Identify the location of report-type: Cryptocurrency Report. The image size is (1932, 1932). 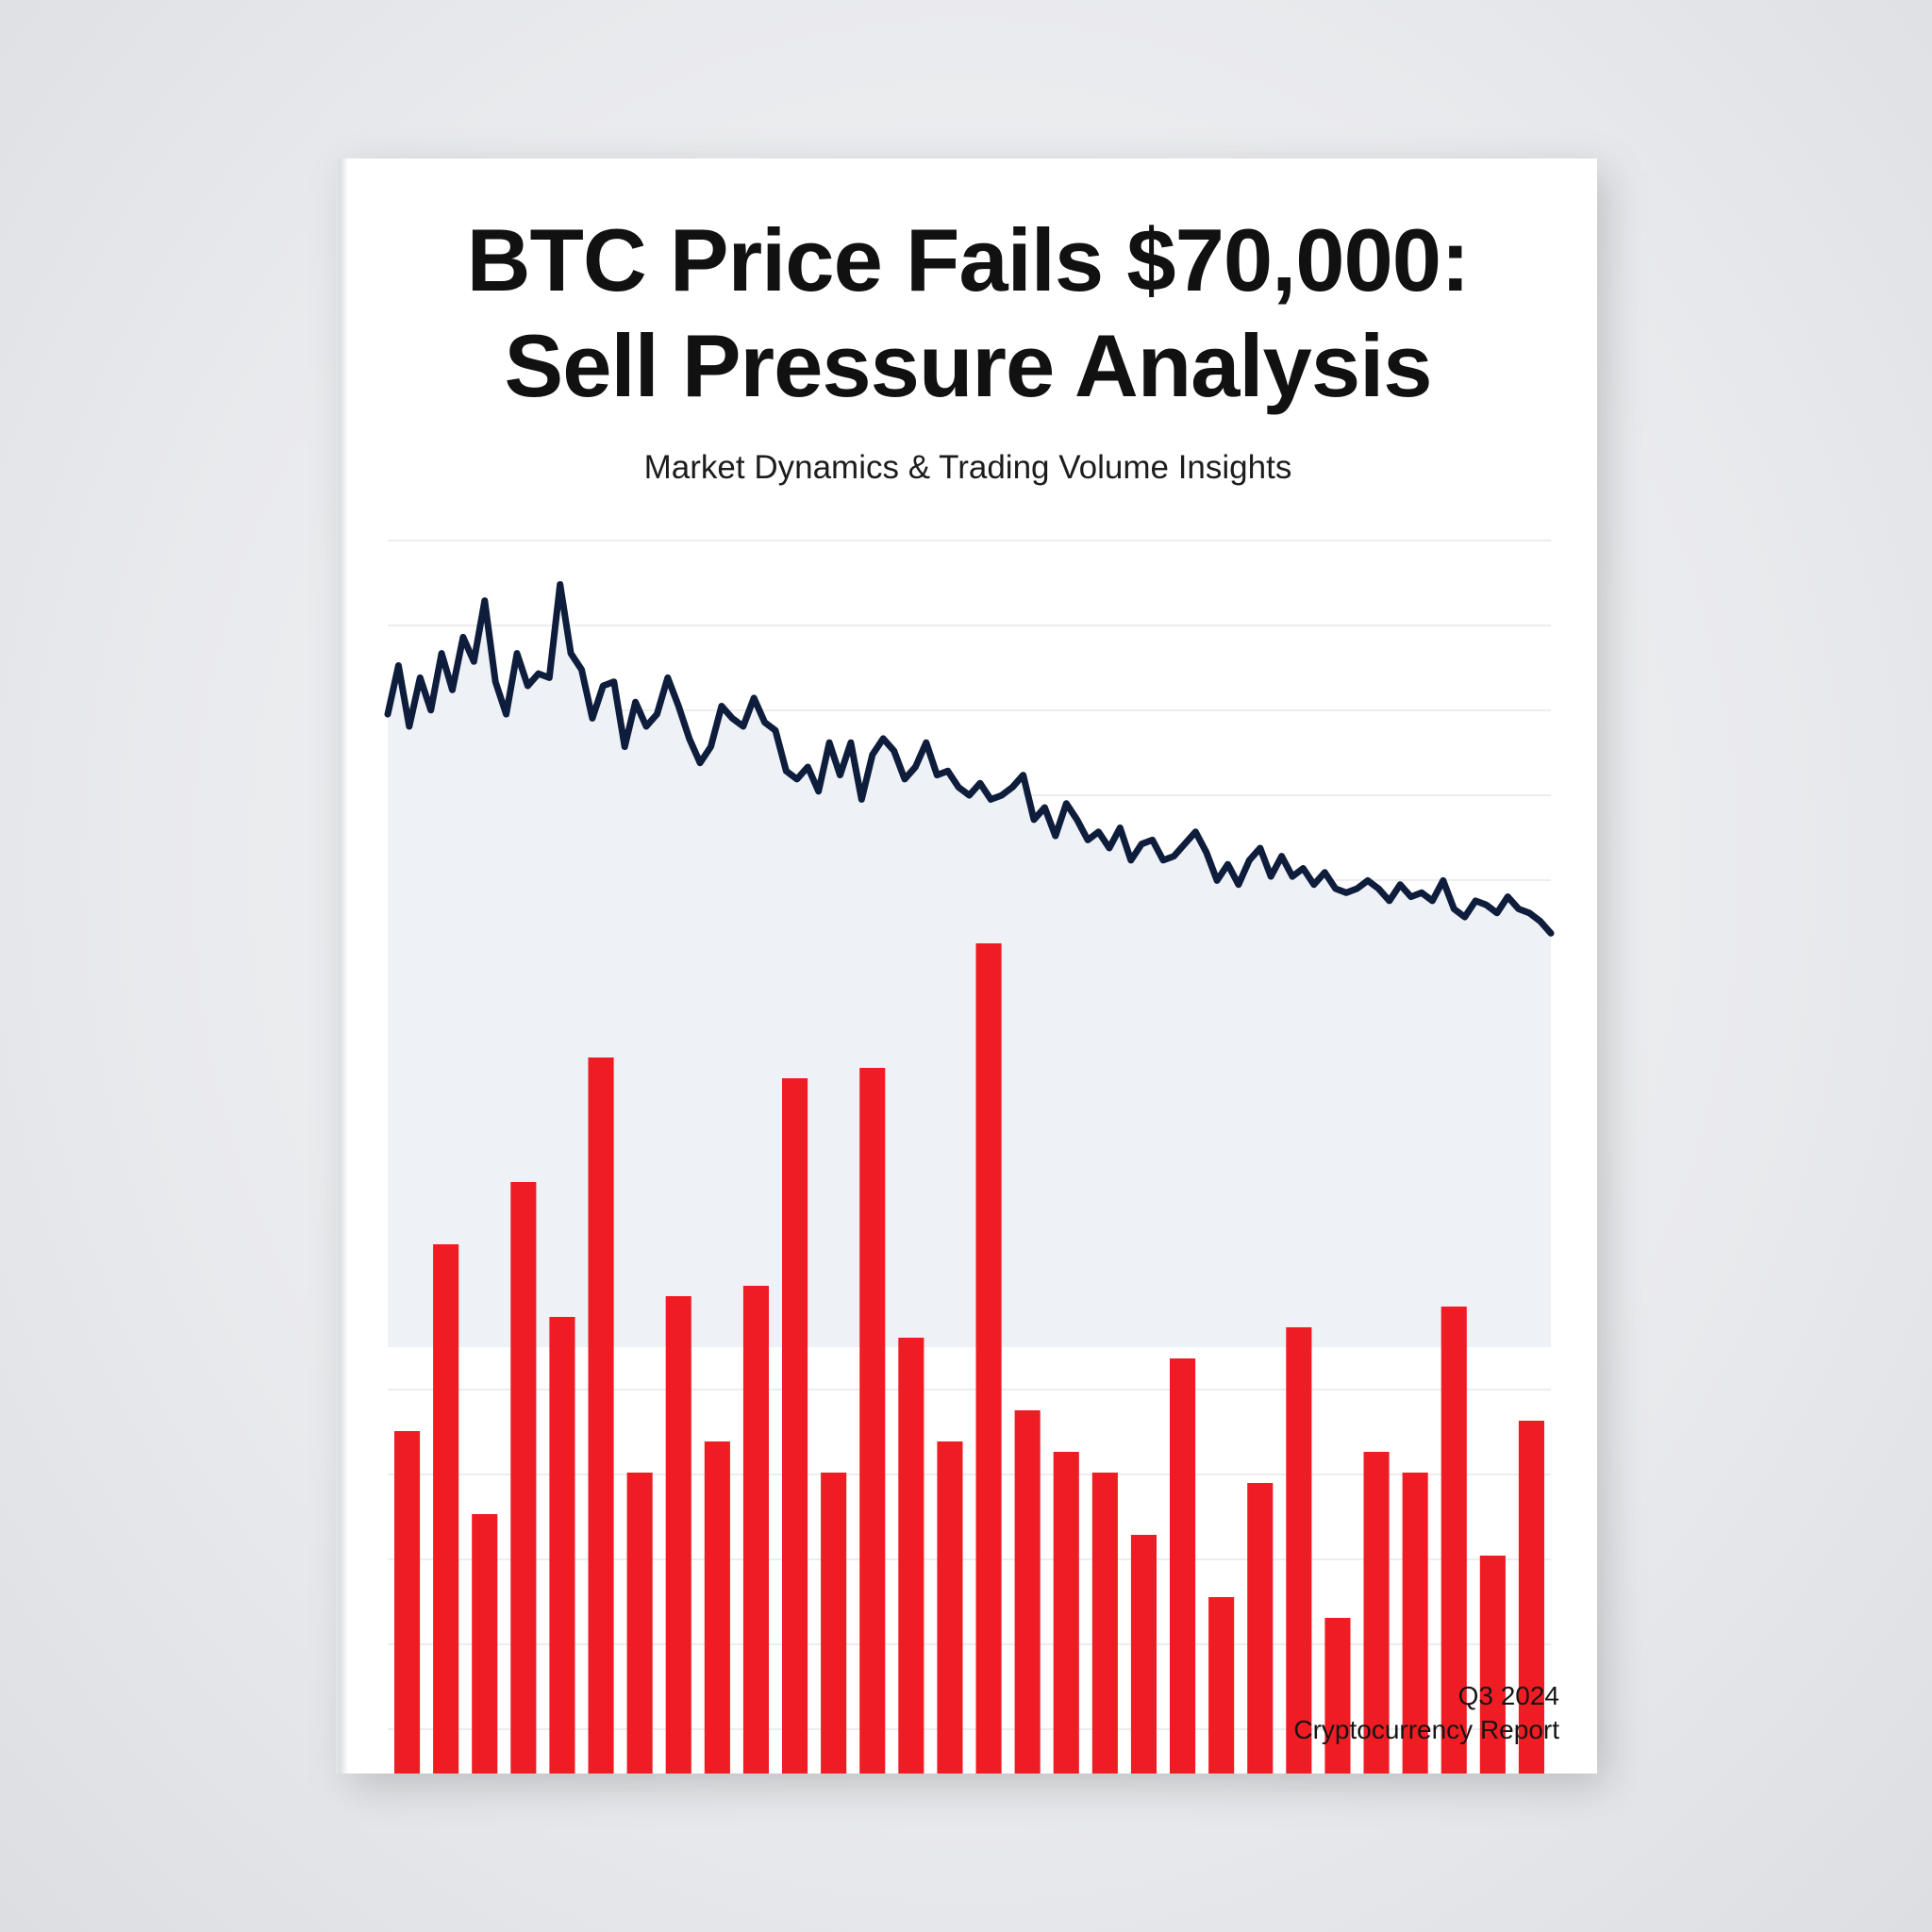
(1426, 1729).